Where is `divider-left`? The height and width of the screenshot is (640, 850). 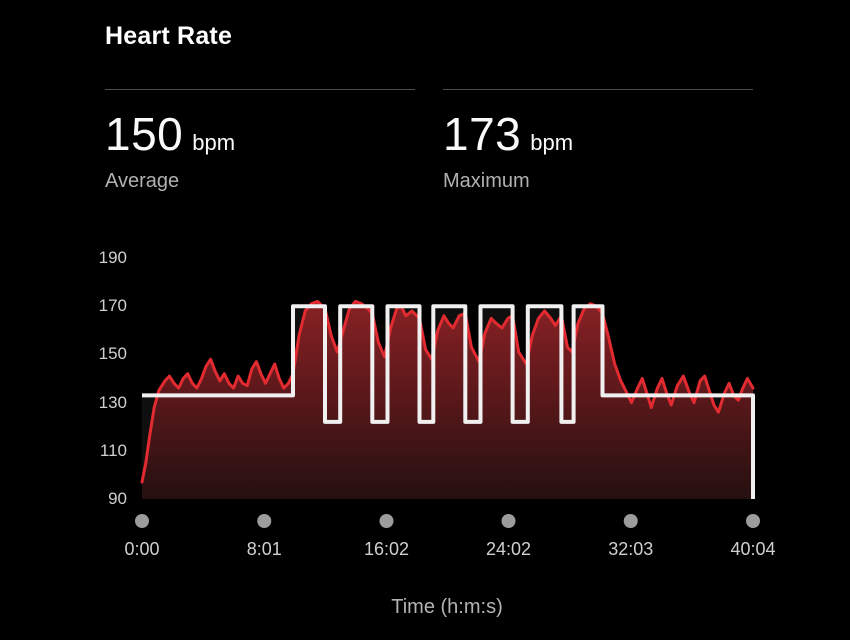
divider-left is located at coordinates (260, 89).